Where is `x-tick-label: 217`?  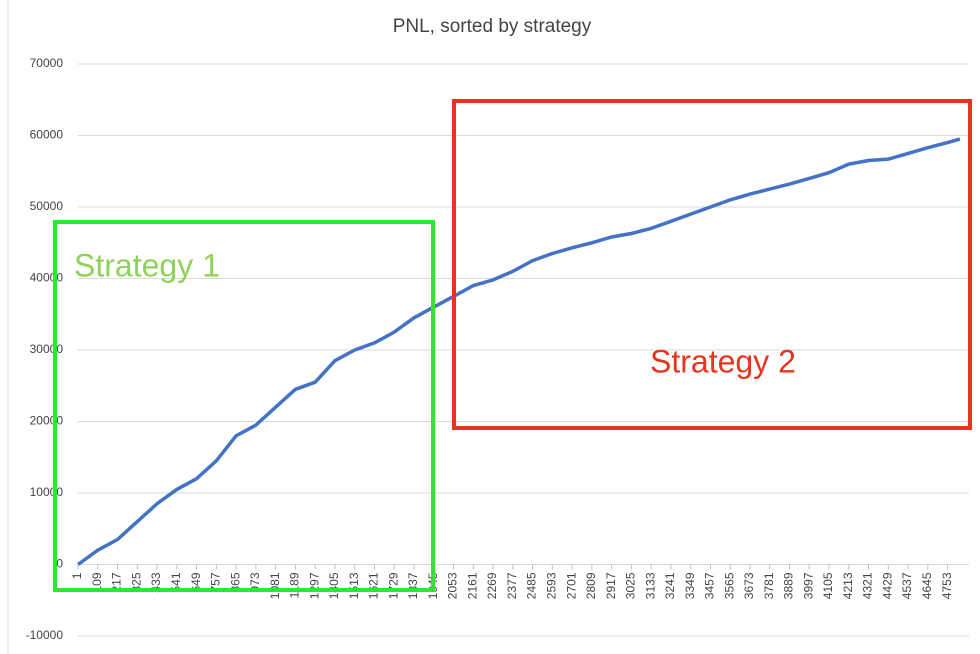
x-tick-label: 217 is located at coordinates (117, 582).